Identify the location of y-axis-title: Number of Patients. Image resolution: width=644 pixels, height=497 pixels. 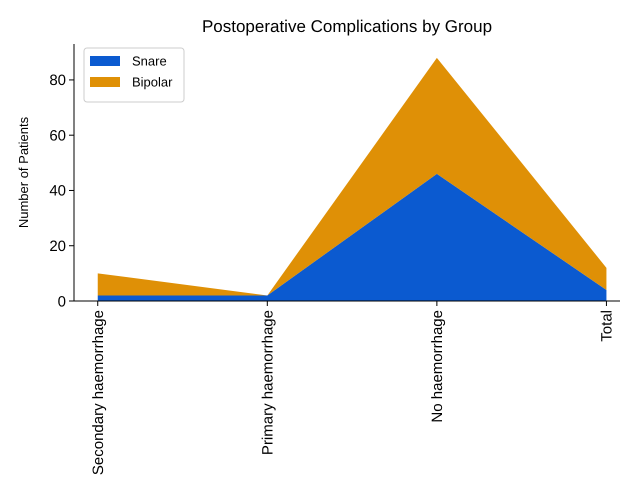
(23, 172).